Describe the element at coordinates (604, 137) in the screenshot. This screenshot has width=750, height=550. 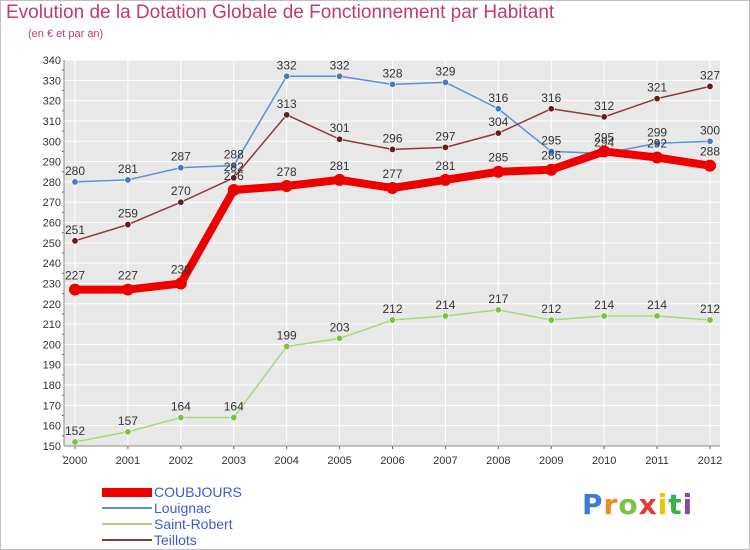
I see `data-label-coubjours: 295` at that location.